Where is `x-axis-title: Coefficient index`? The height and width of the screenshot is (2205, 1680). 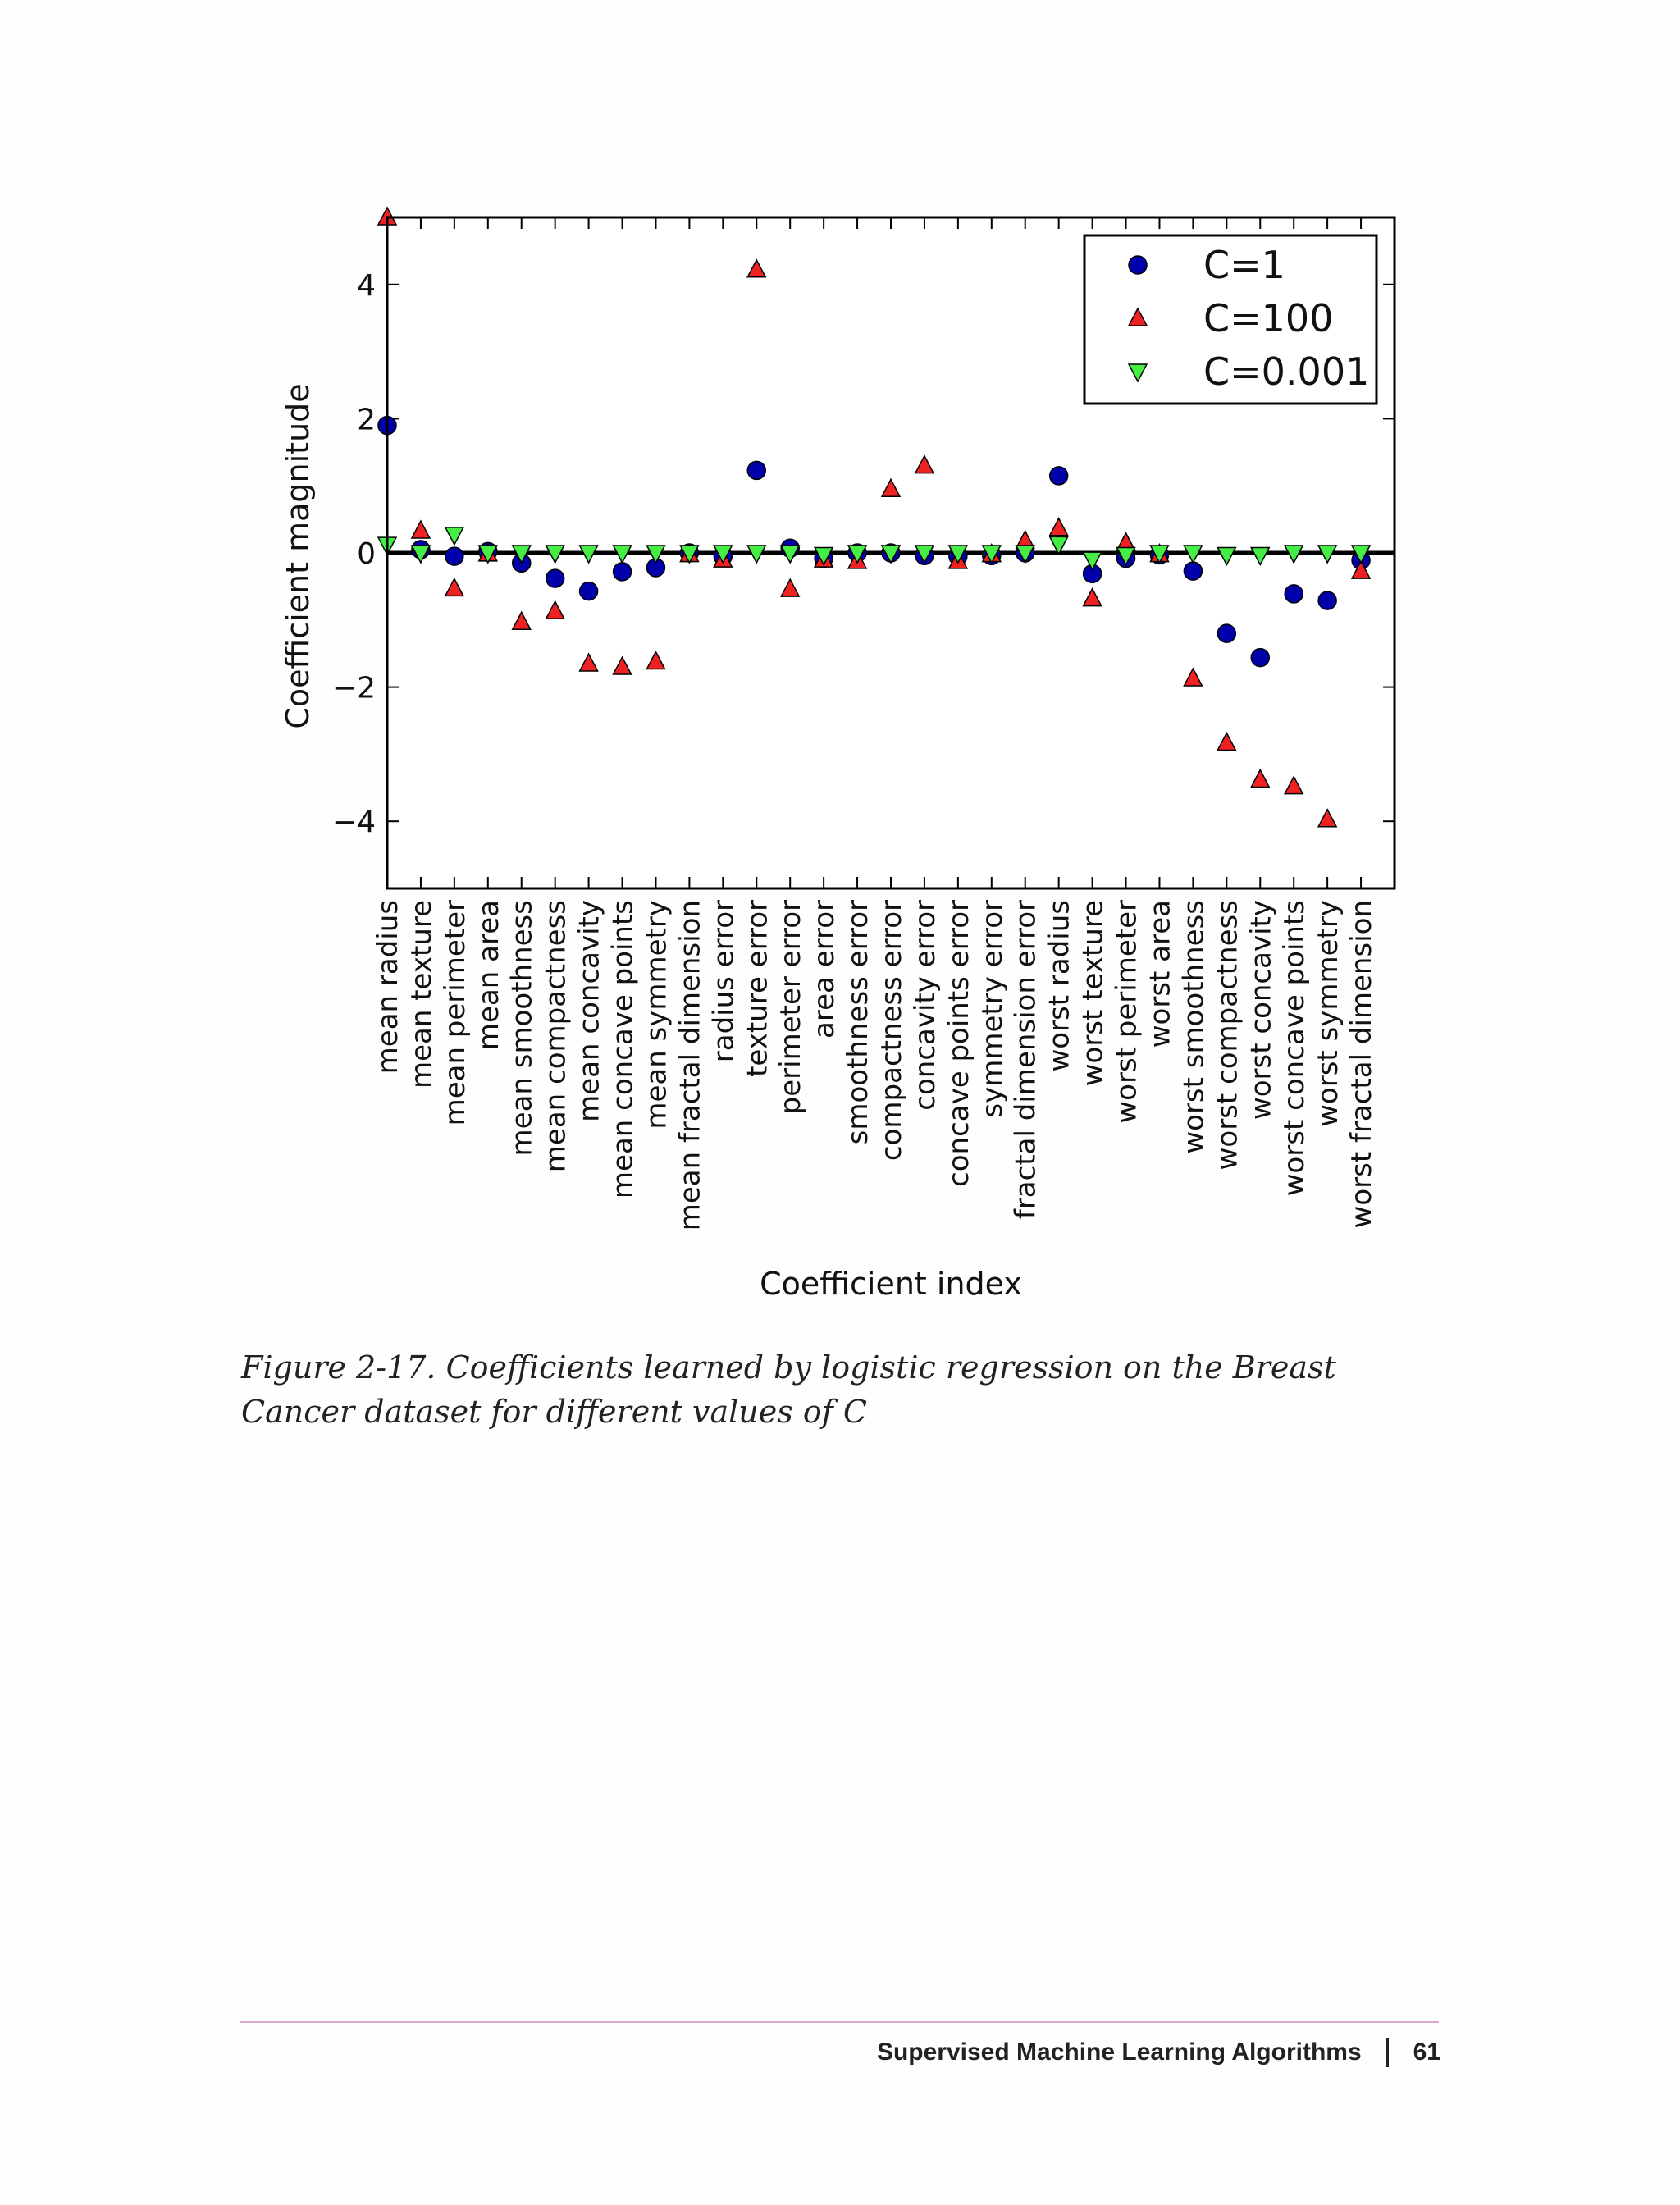
x-axis-title: Coefficient index is located at coordinates (891, 1284).